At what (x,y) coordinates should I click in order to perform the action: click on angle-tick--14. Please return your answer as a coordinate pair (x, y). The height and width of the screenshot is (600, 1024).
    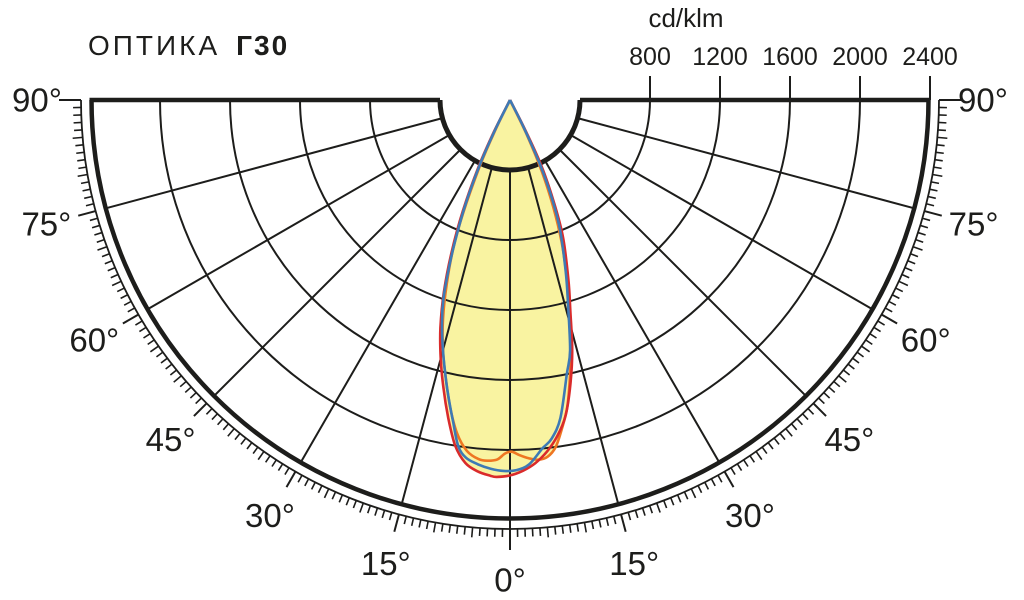
    Looking at the image, I should click on (405, 520).